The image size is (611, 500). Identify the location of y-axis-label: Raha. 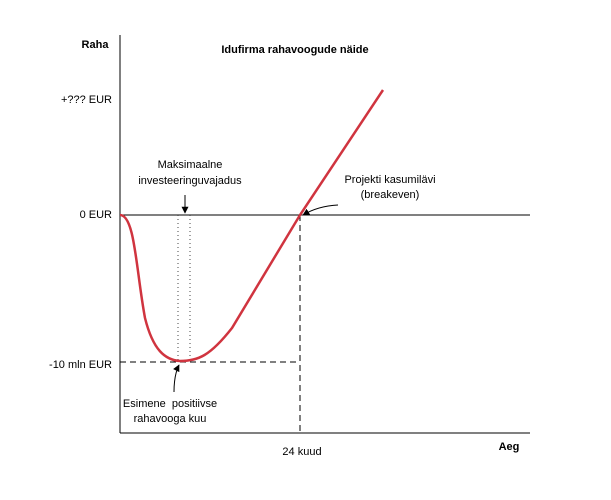
(96, 45).